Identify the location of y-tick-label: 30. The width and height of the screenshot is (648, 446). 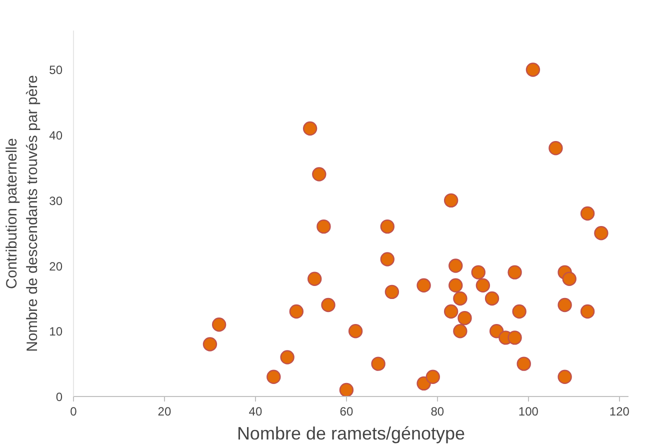
(56, 201).